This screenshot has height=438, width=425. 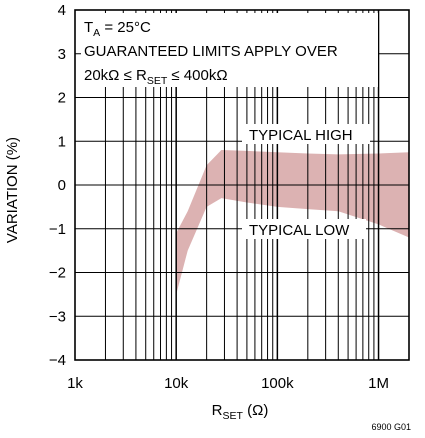 What do you see at coordinates (299, 230) in the screenshot?
I see `typical-low-label: TYPICAL LOW` at bounding box center [299, 230].